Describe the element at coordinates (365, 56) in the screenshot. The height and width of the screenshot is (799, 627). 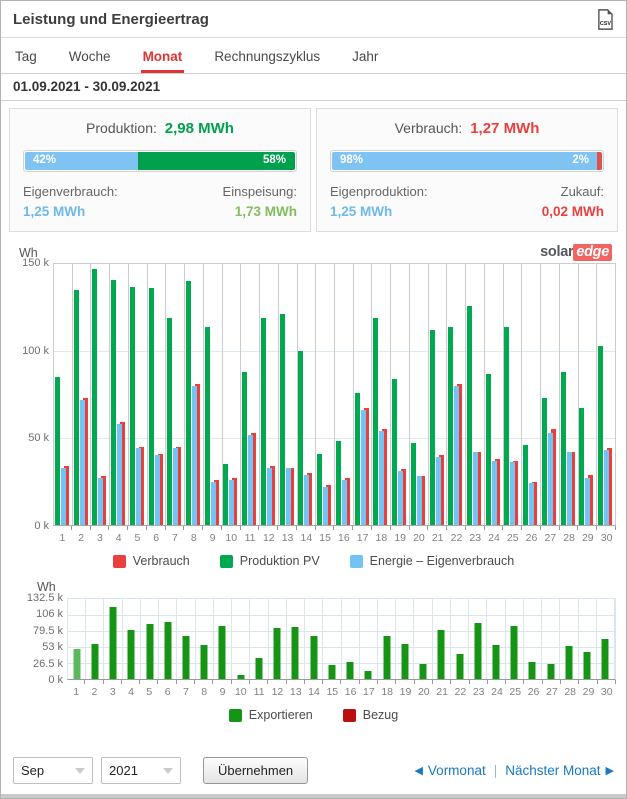
I see `tab-jahr: Jahr` at that location.